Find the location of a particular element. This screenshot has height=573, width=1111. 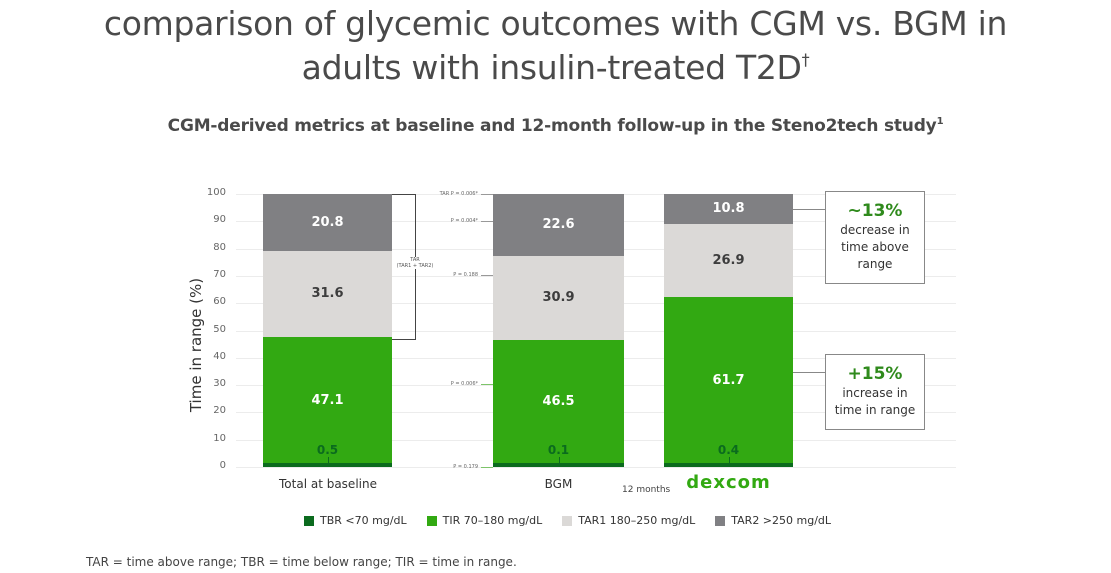

y-axis-label: Time in range (%) is located at coordinates (196, 345).